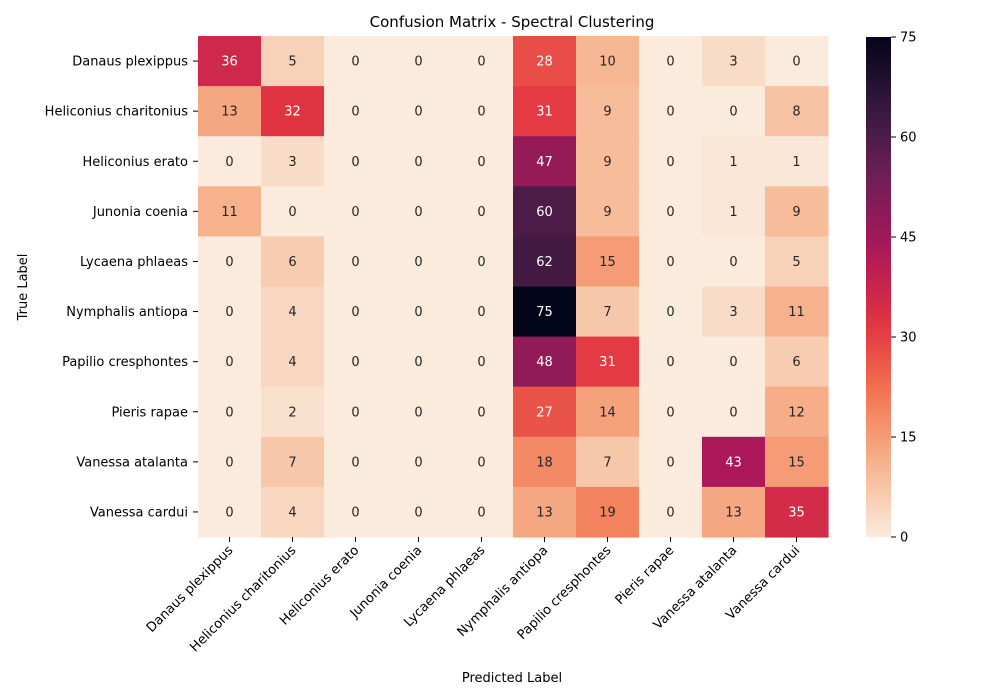  Describe the element at coordinates (796, 212) in the screenshot. I see `cell-value-label: 9` at that location.